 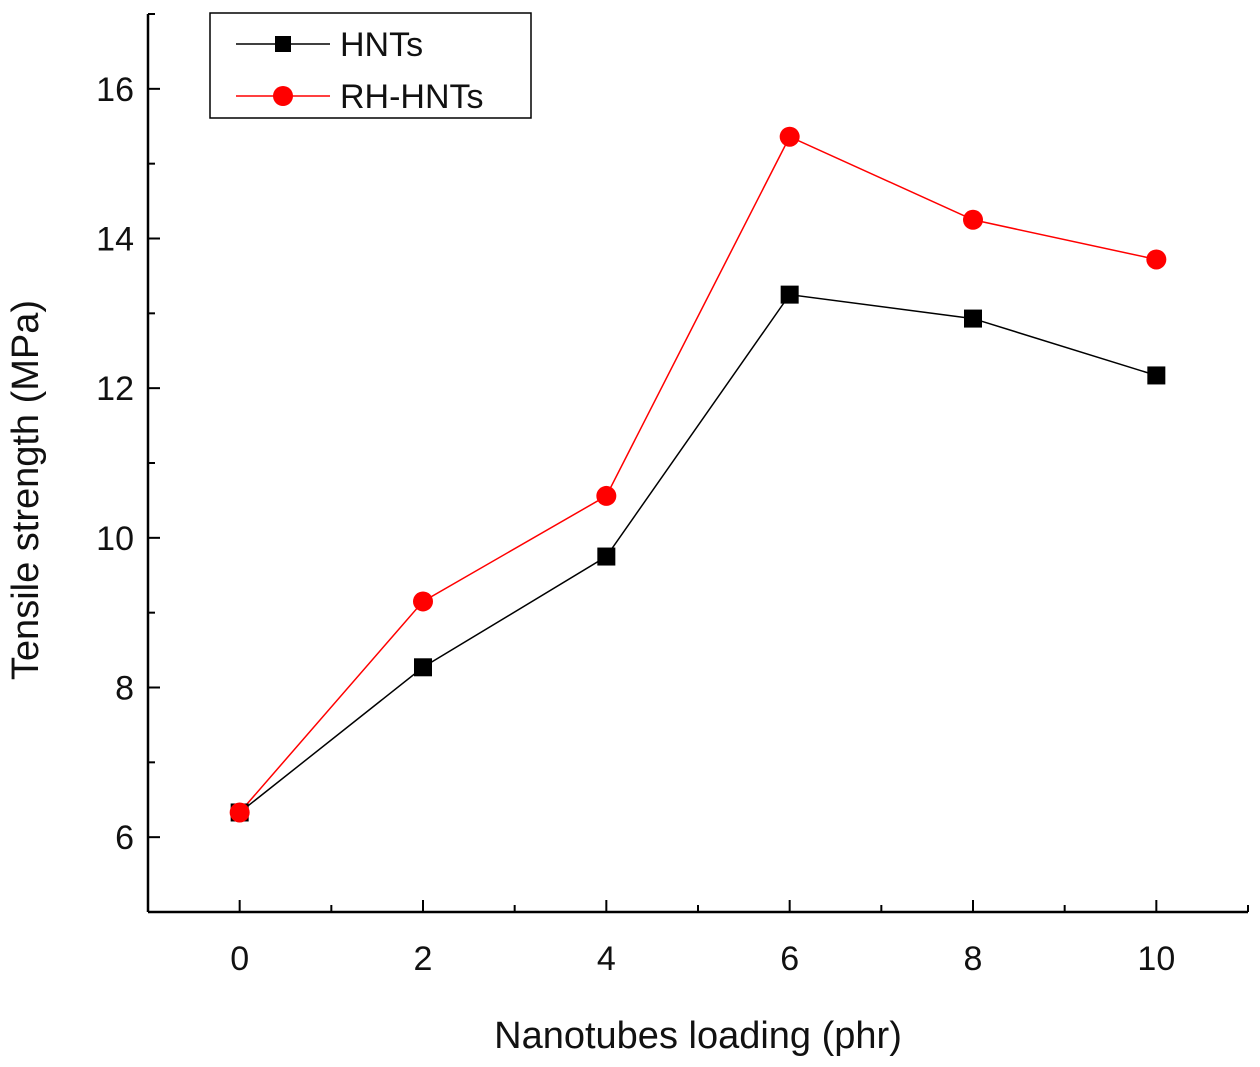 I want to click on y-tick-label: 10, so click(x=115, y=539).